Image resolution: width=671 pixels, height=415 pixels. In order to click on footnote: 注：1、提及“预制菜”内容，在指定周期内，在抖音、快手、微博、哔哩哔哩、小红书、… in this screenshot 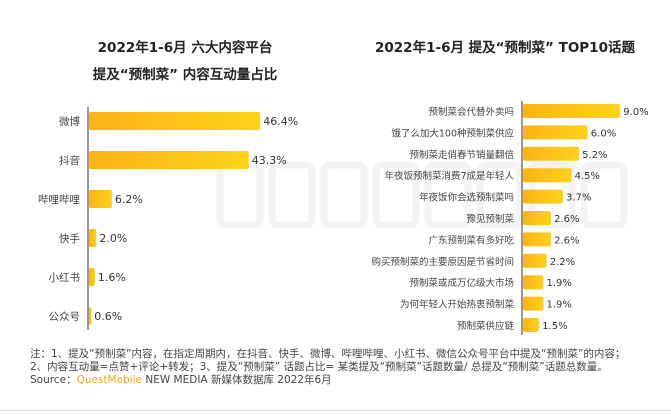, I will do `click(328, 360)`.